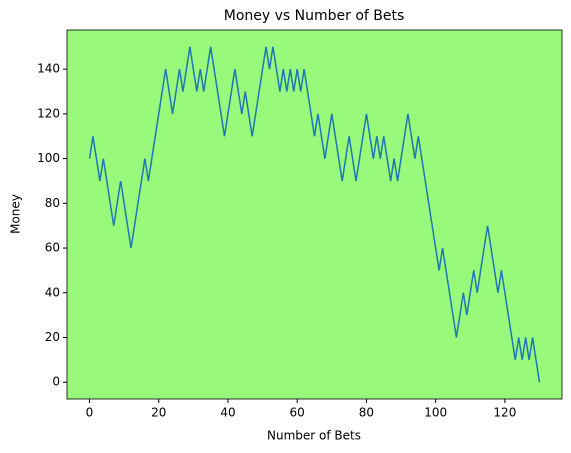  Describe the element at coordinates (52, 203) in the screenshot. I see `y-tick-label: 80` at that location.